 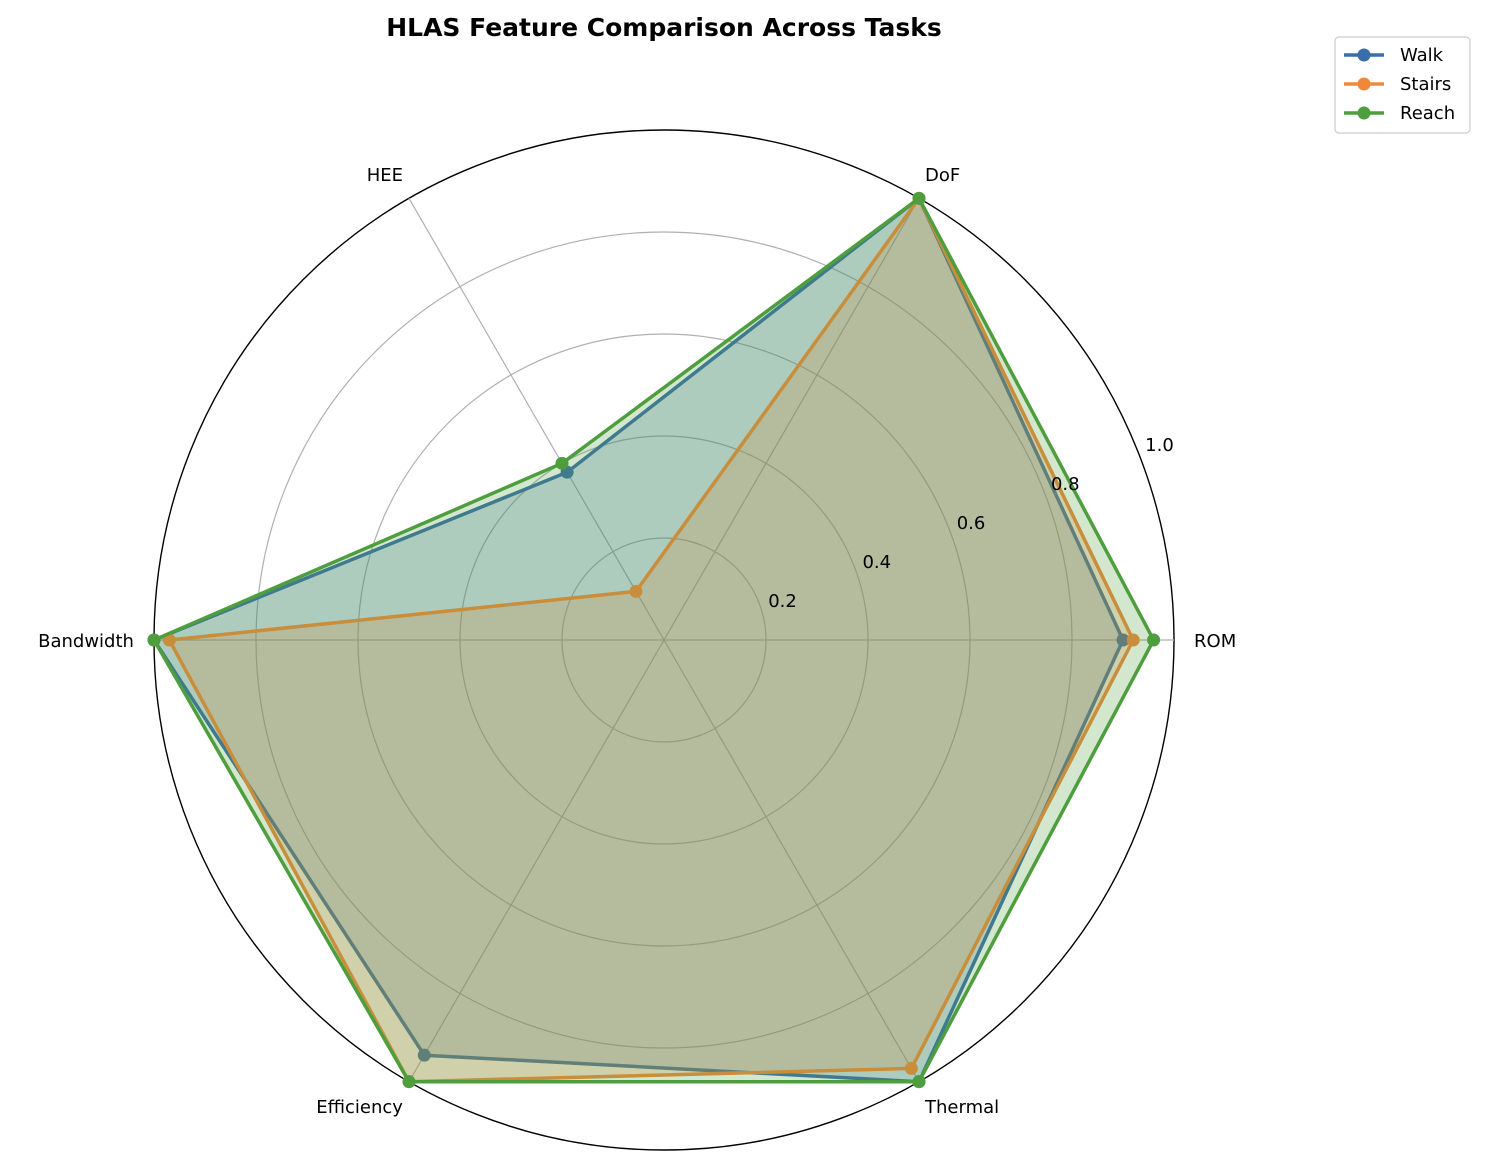 What do you see at coordinates (1397, 84) in the screenshot?
I see `legend-item-stairs: Stairs` at bounding box center [1397, 84].